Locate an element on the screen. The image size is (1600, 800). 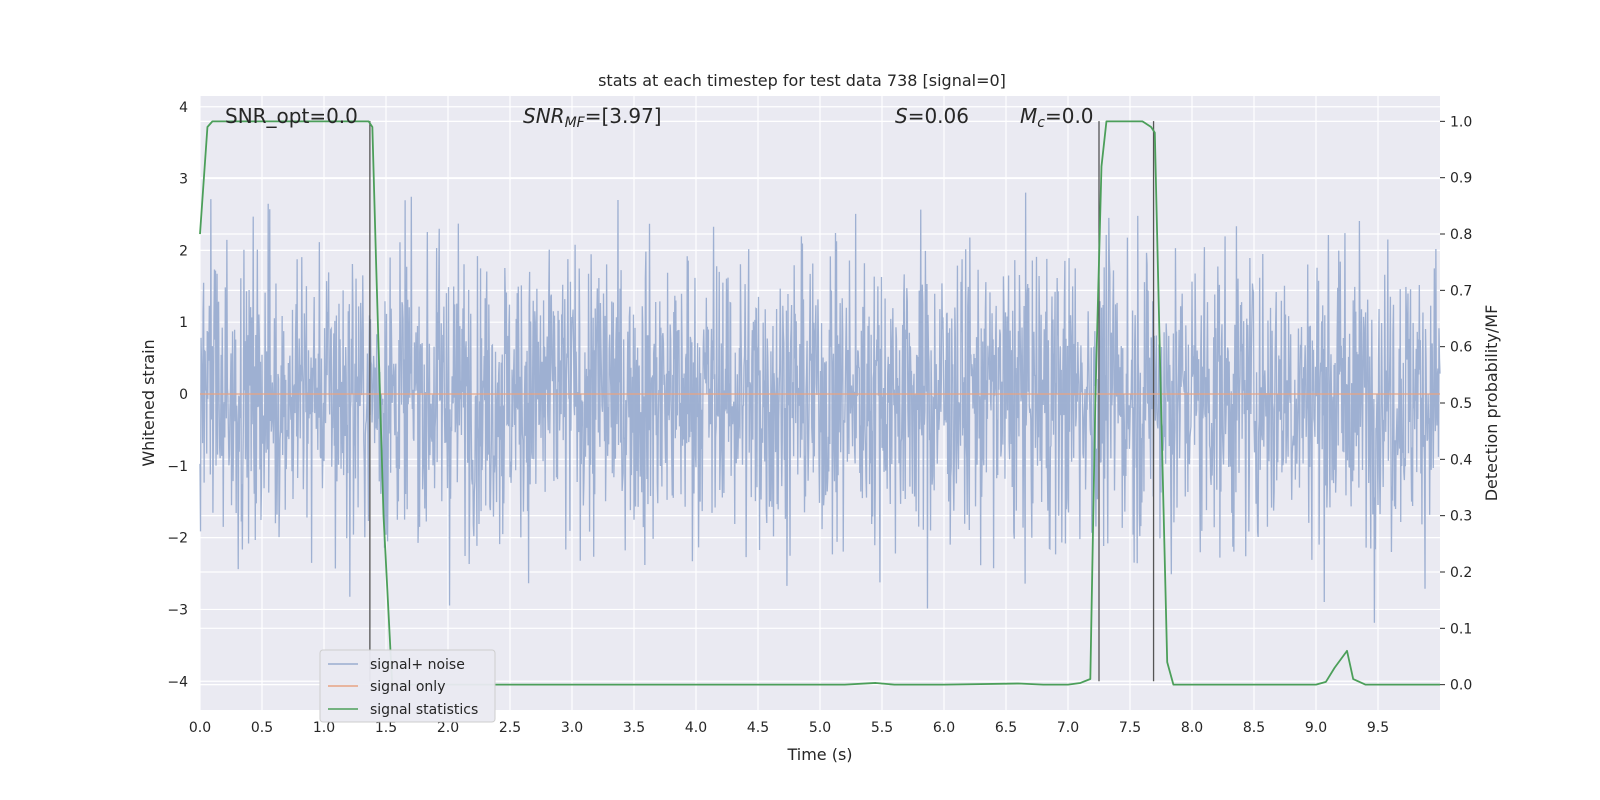
annotation-s-symbol: S is located at coordinates (901, 116).